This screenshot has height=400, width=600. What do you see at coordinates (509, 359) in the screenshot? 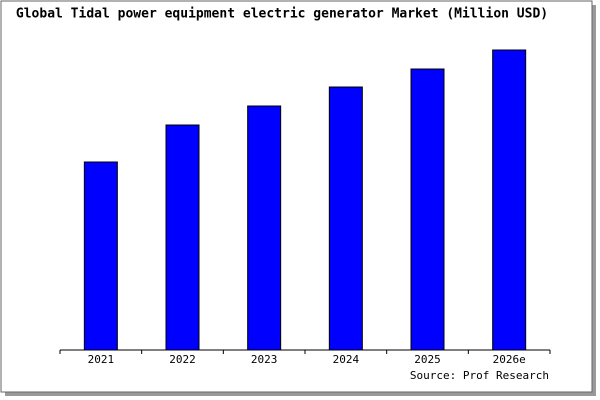
I see `x-tick-label: 2026e` at bounding box center [509, 359].